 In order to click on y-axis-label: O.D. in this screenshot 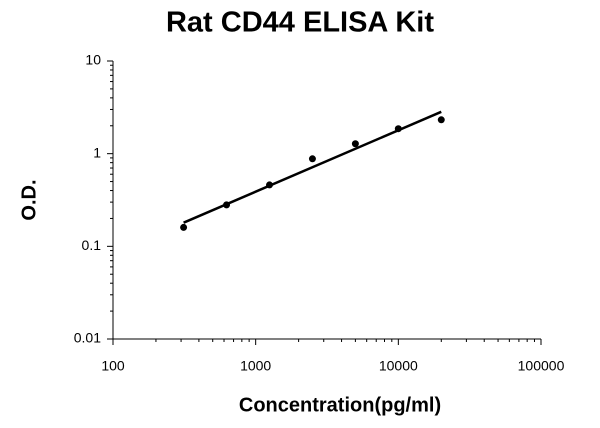, I will do `click(29, 199)`.